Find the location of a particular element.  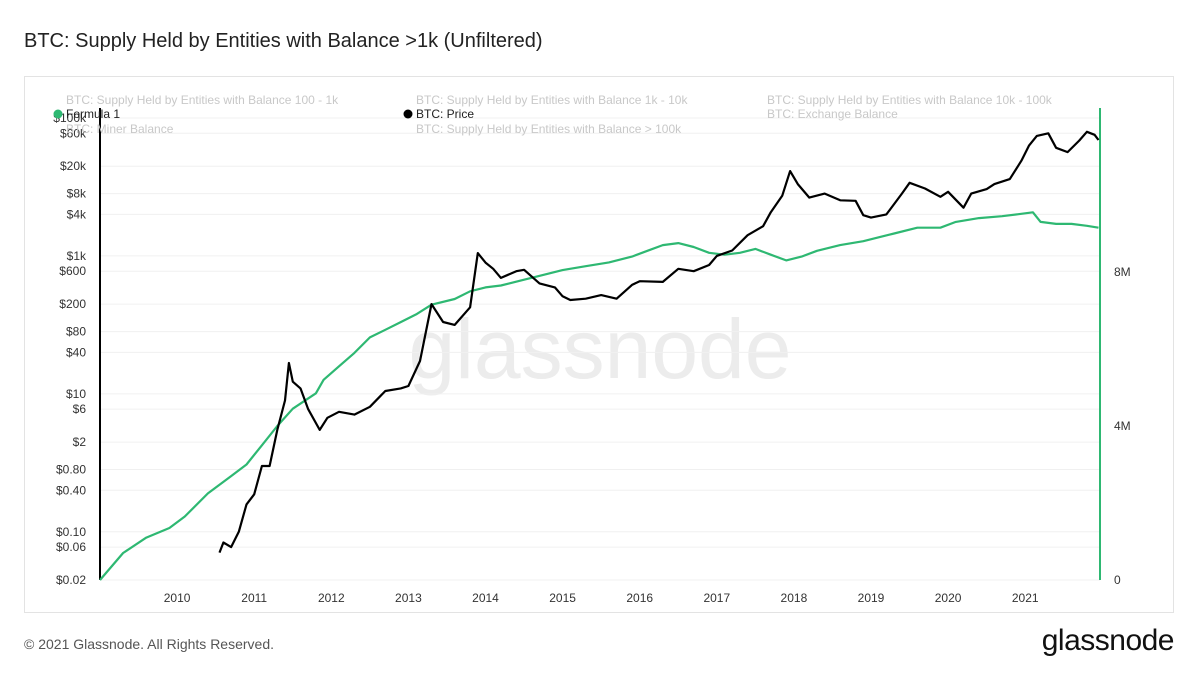

watermark: glassnode is located at coordinates (600, 349).